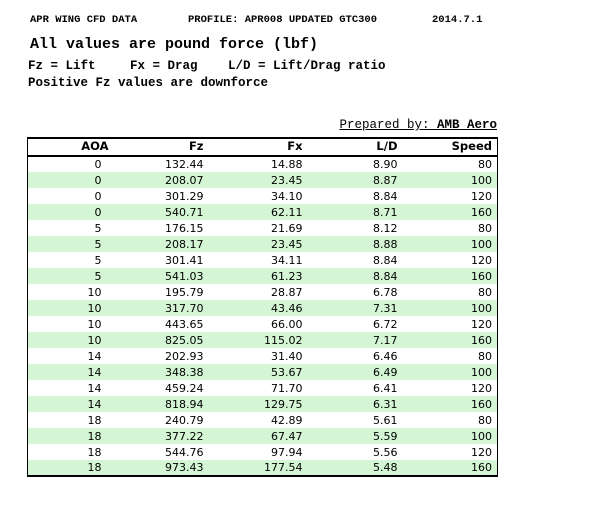 This screenshot has height=505, width=600. I want to click on table-row: 18 240.79 42.89 5.61 80, so click(262, 420).